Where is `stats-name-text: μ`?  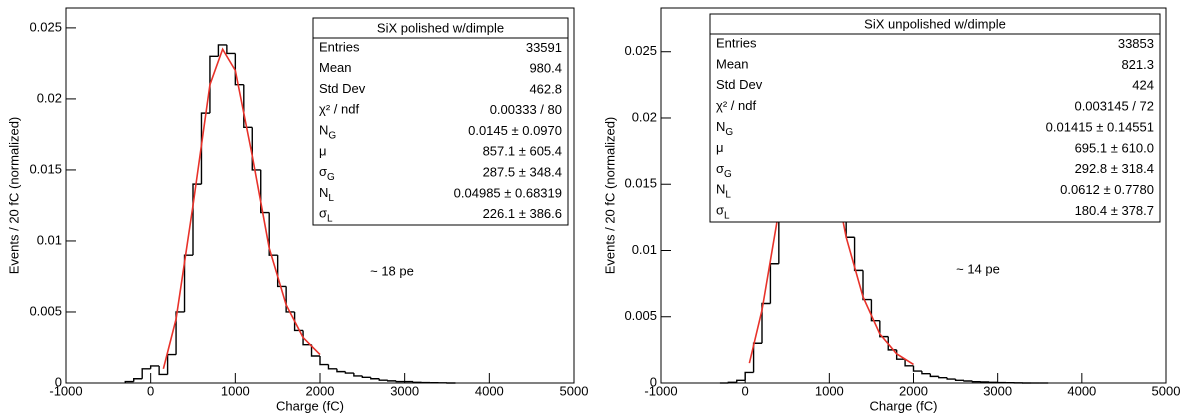
stats-name-text: μ is located at coordinates (323, 151).